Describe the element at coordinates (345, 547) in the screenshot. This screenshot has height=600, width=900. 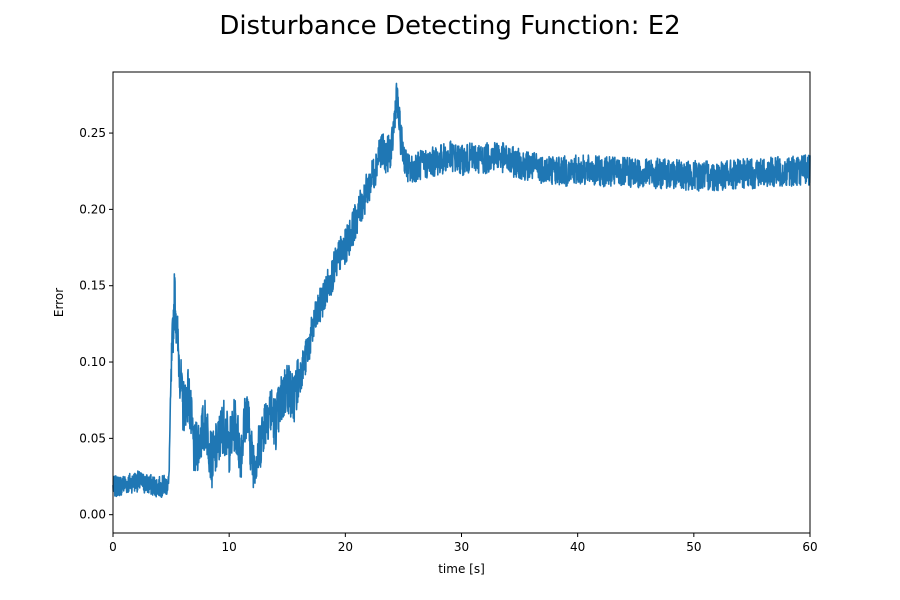
I see `x-tick-label: 20` at that location.